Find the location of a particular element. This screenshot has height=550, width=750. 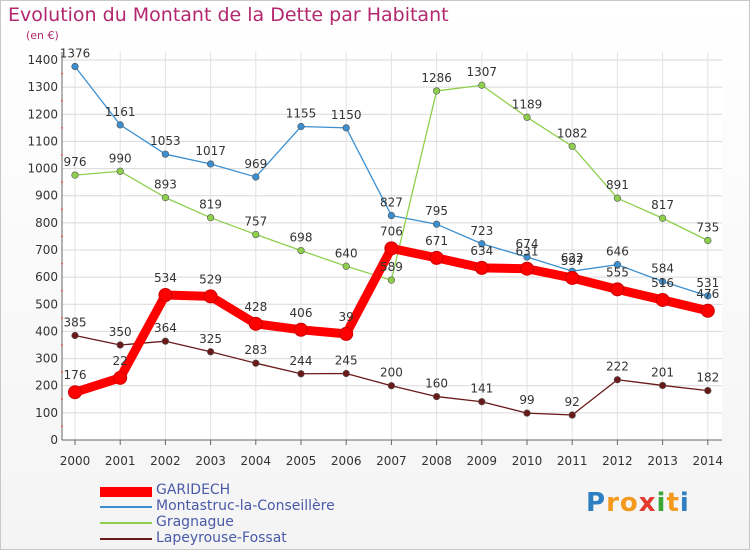

x-tick-label: 2007 is located at coordinates (391, 461).